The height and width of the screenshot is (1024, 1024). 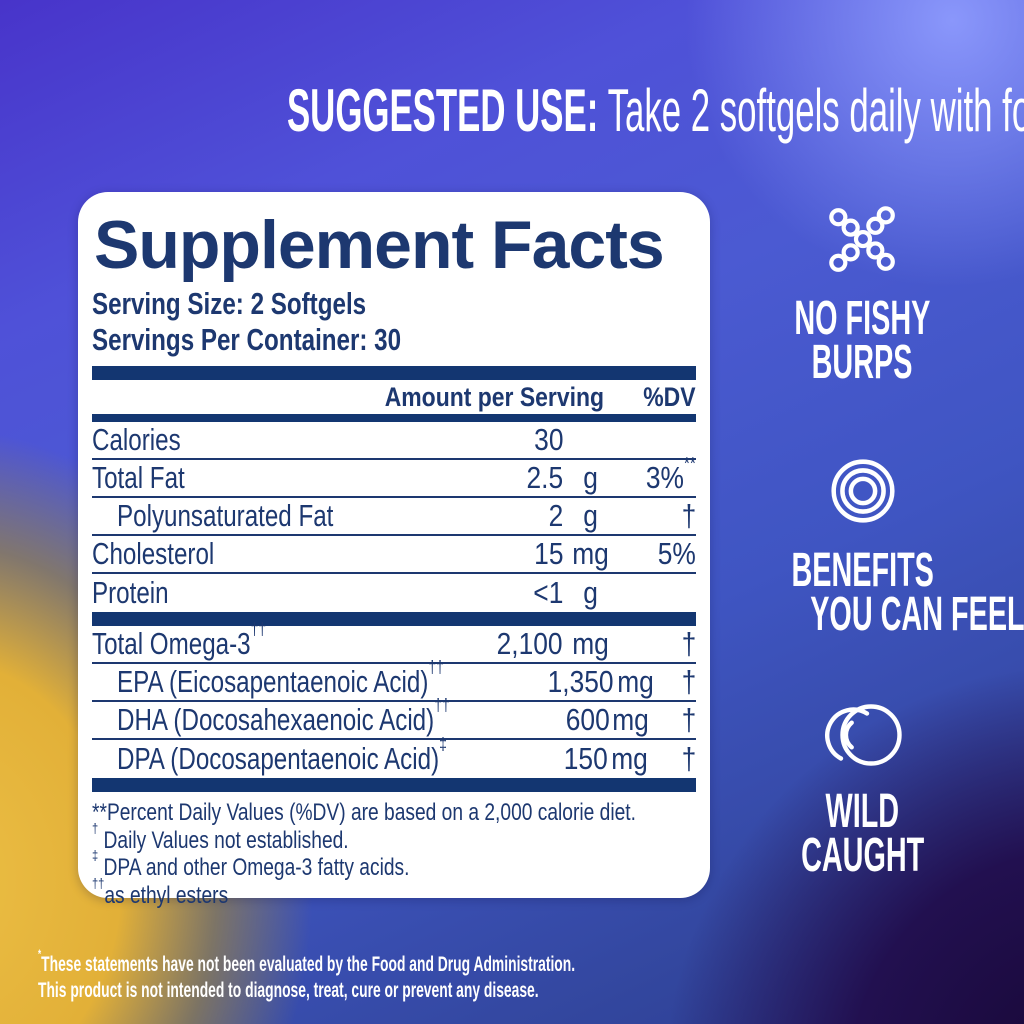 I want to click on panel-title: Supplement Facts, so click(x=379, y=245).